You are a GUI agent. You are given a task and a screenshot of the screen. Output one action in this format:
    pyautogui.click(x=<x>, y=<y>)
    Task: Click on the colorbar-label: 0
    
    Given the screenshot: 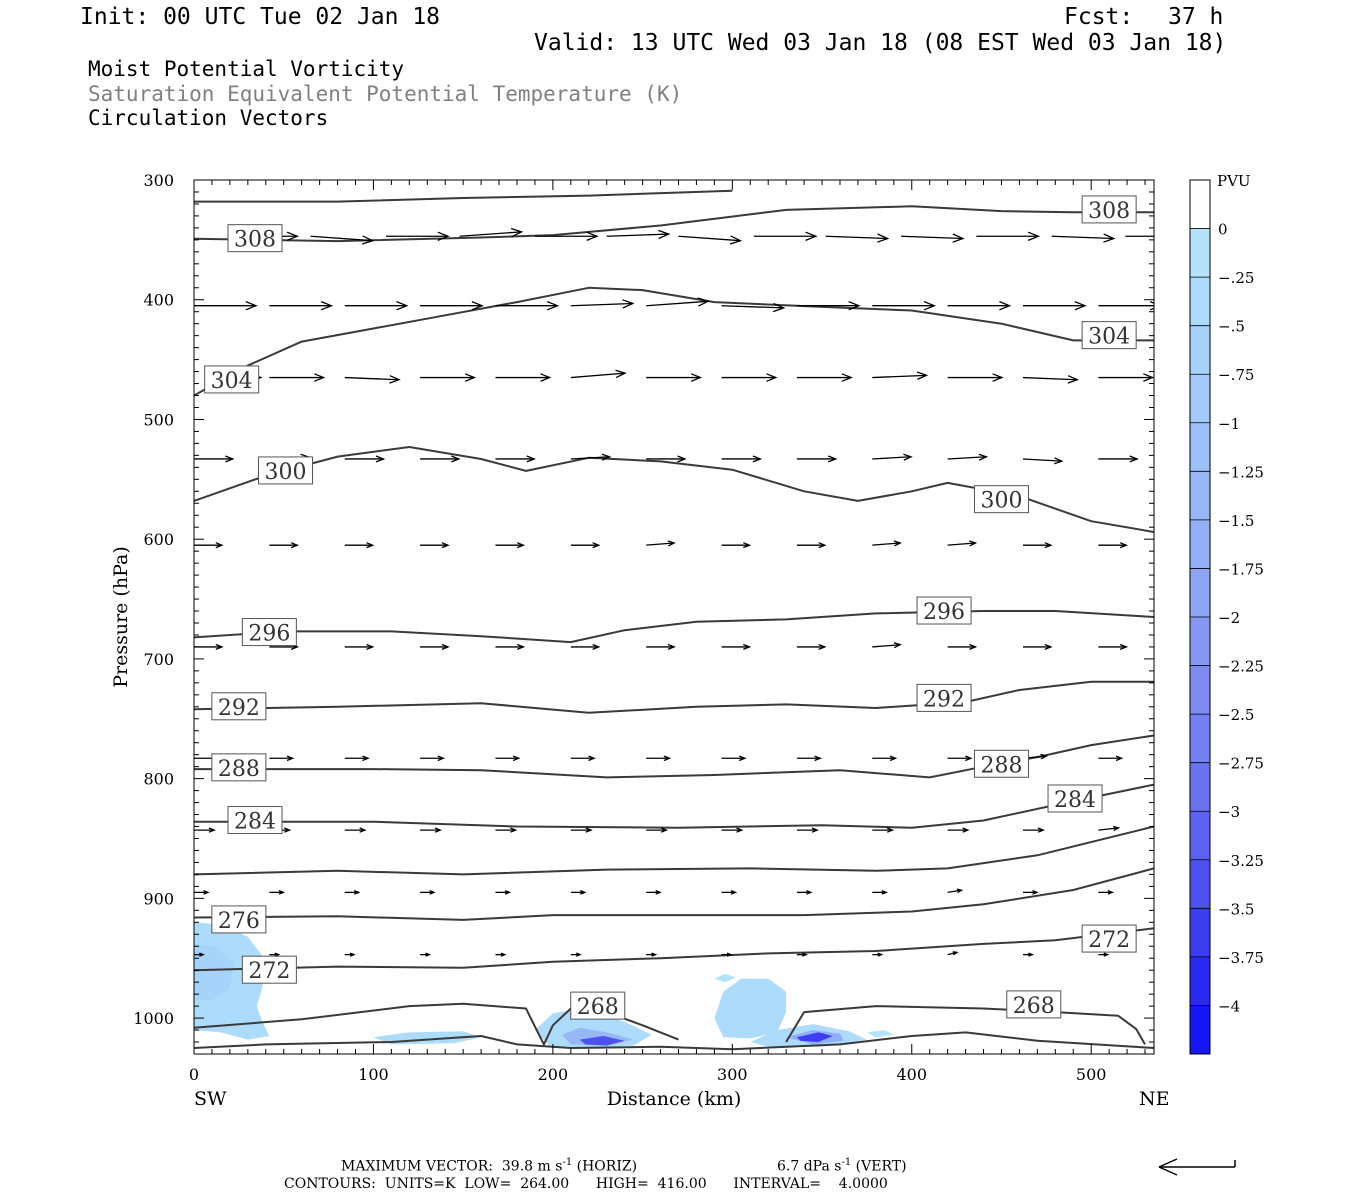 What is the action you would take?
    pyautogui.click(x=1223, y=230)
    